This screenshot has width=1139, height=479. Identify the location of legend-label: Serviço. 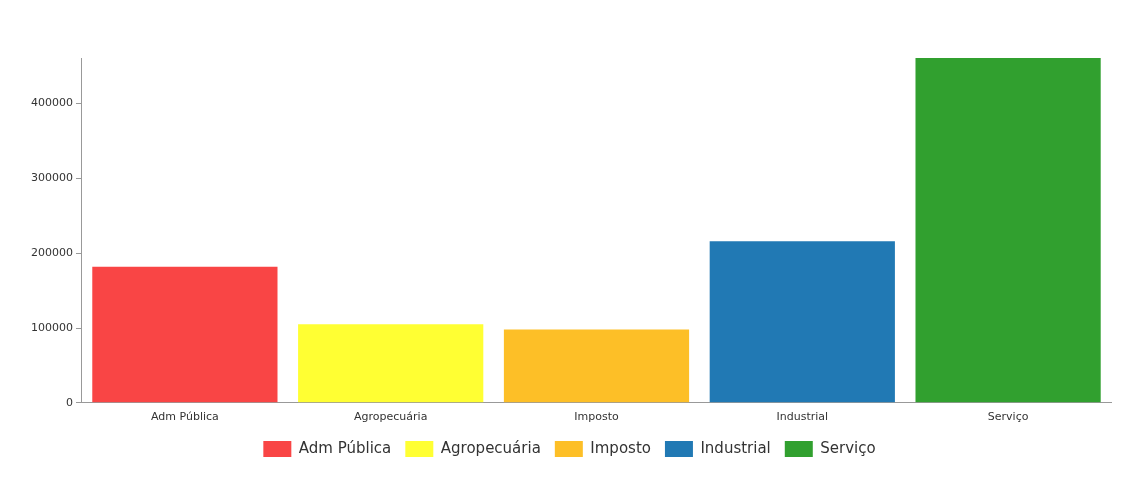
(848, 447).